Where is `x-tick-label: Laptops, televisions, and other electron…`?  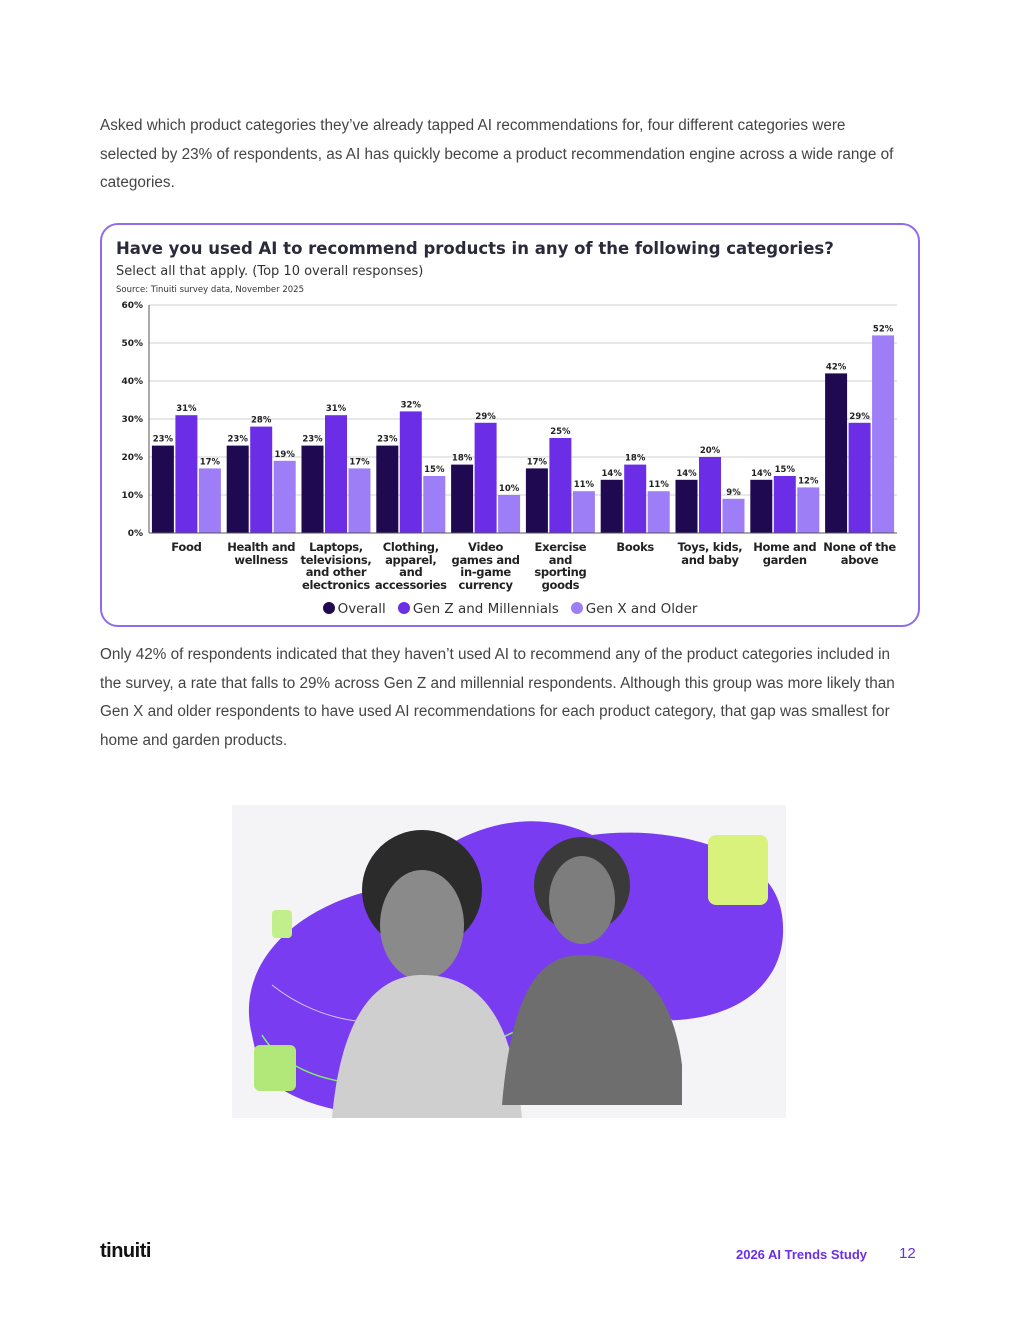
x-tick-label: Laptops, televisions, and other electron… is located at coordinates (336, 566).